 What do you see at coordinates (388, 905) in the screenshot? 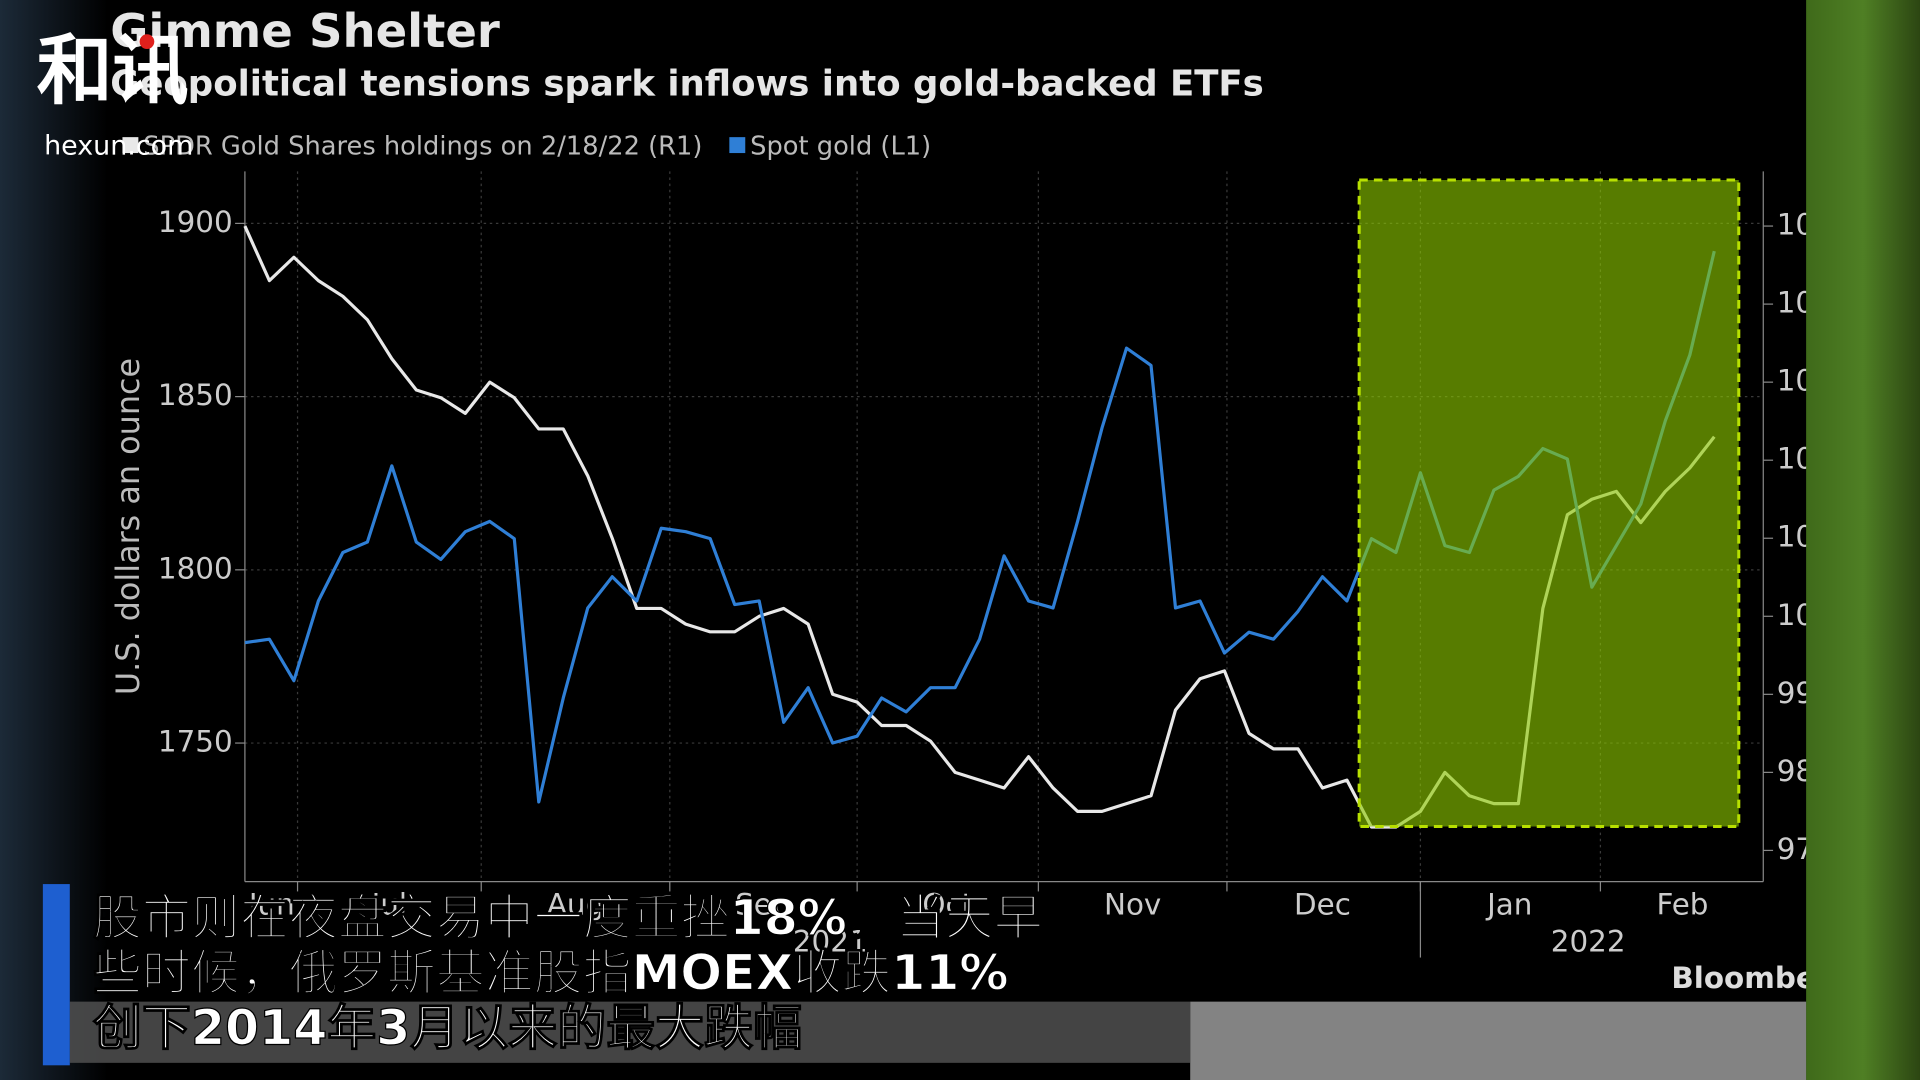
I see `x-tick-label: Jul` at bounding box center [388, 905].